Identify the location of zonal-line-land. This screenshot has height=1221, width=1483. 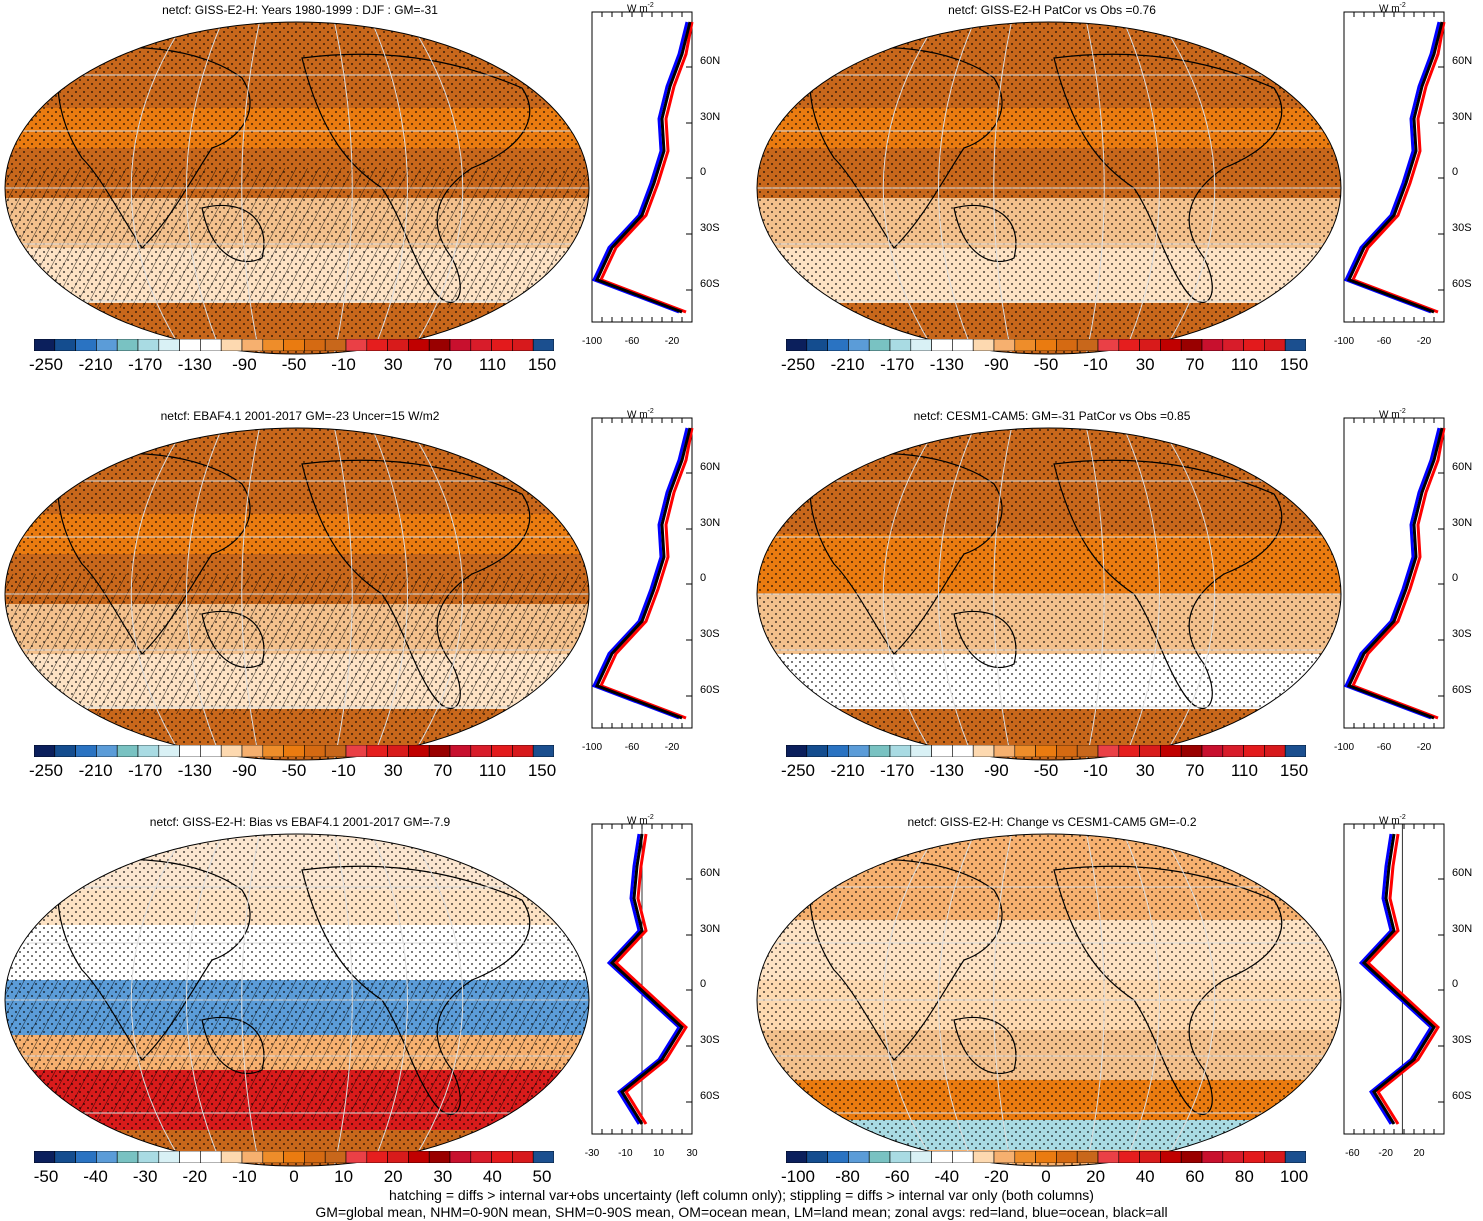
(650, 979).